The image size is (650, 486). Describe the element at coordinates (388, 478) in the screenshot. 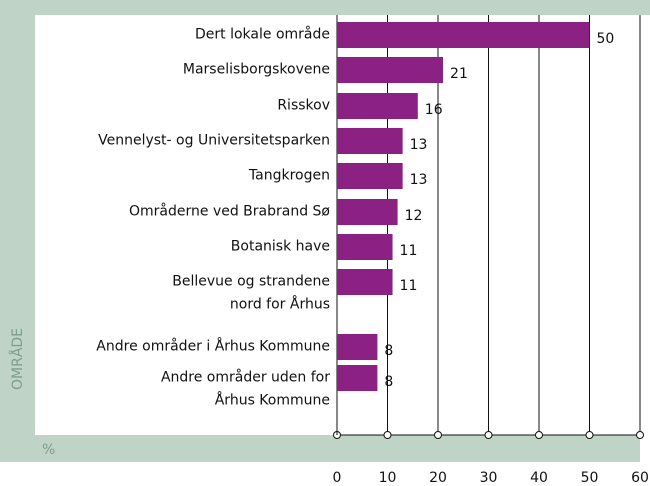

I see `x-tick-label: 10` at that location.